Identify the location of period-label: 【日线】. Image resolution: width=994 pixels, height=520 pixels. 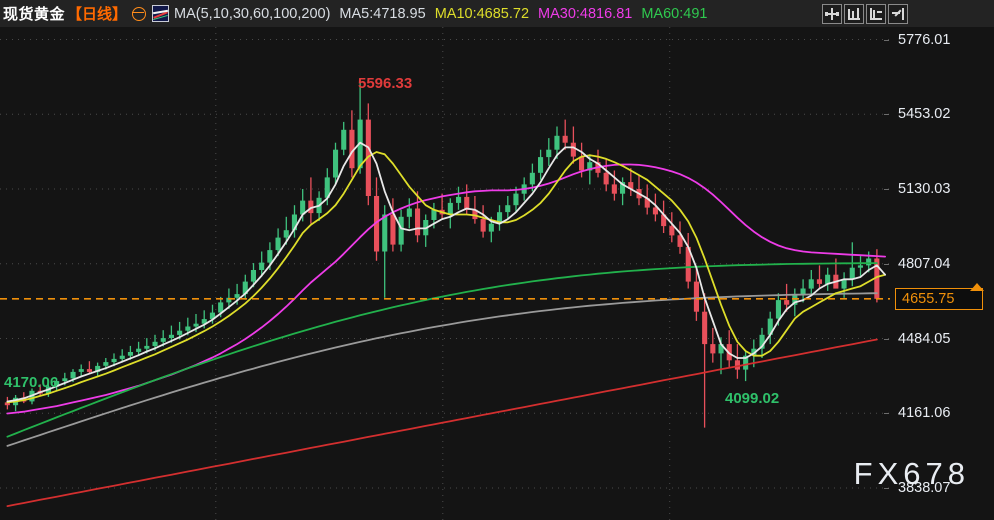
(97, 14).